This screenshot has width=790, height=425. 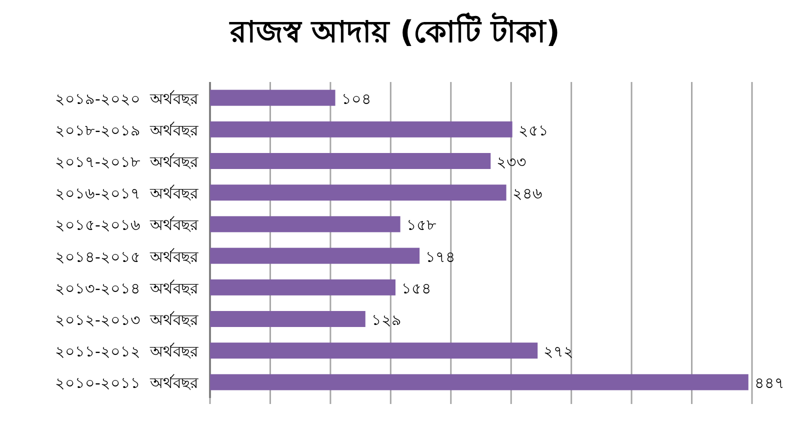 I want to click on y-tick-label: ২০১৬-২০১৭ অর্থবছর, so click(x=127, y=193).